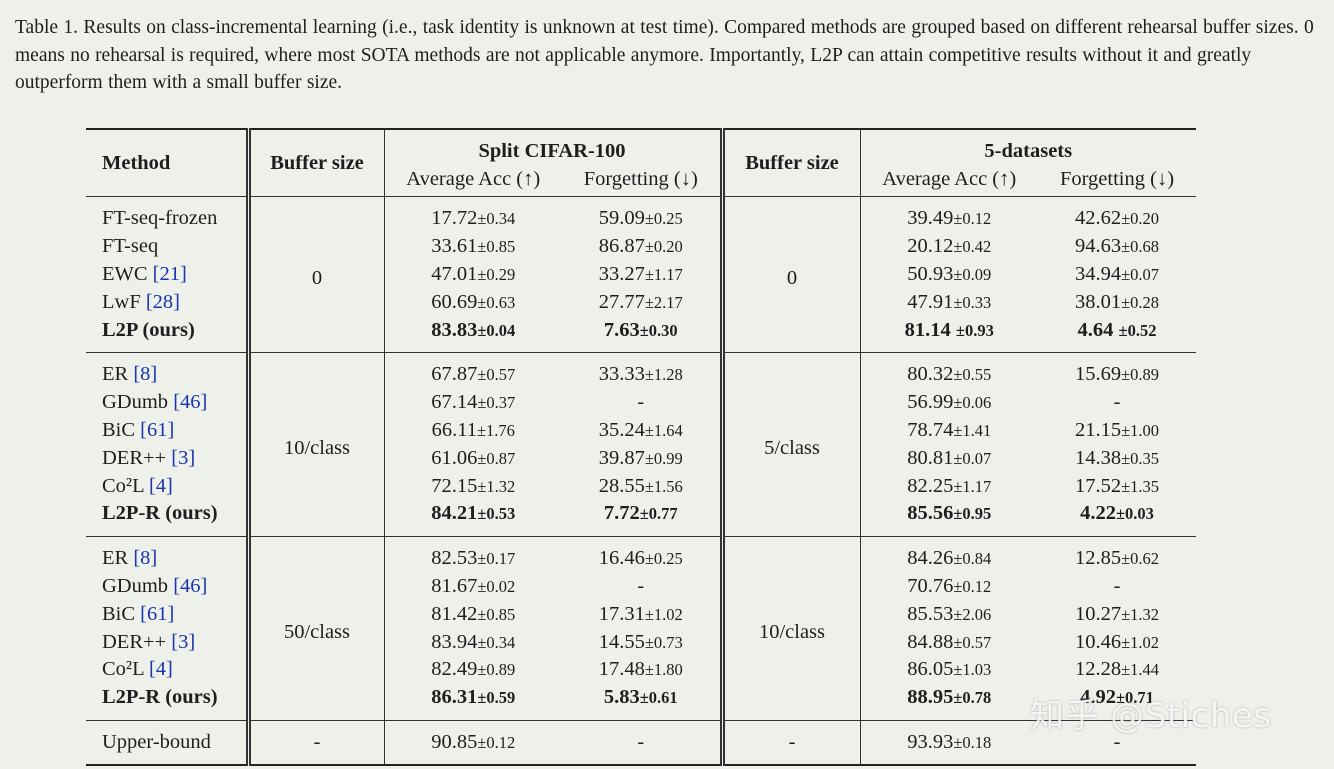 The height and width of the screenshot is (769, 1334). Describe the element at coordinates (472, 458) in the screenshot. I see `cifar-avg-acc: 61.06±0.87` at that location.